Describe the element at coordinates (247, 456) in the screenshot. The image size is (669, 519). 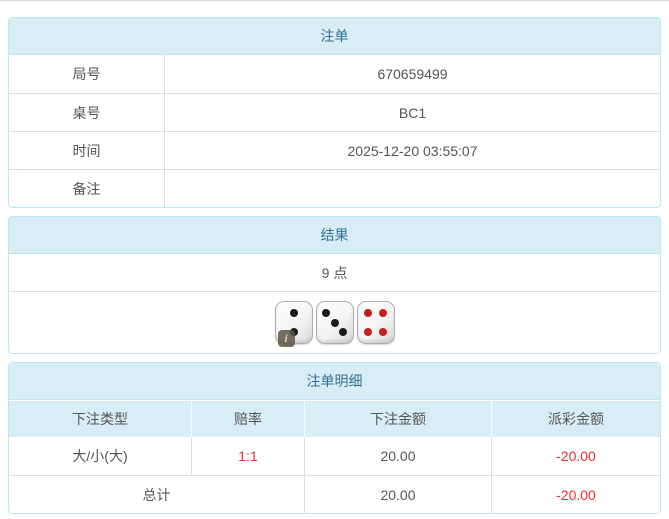
I see `odds-value: 1:1` at that location.